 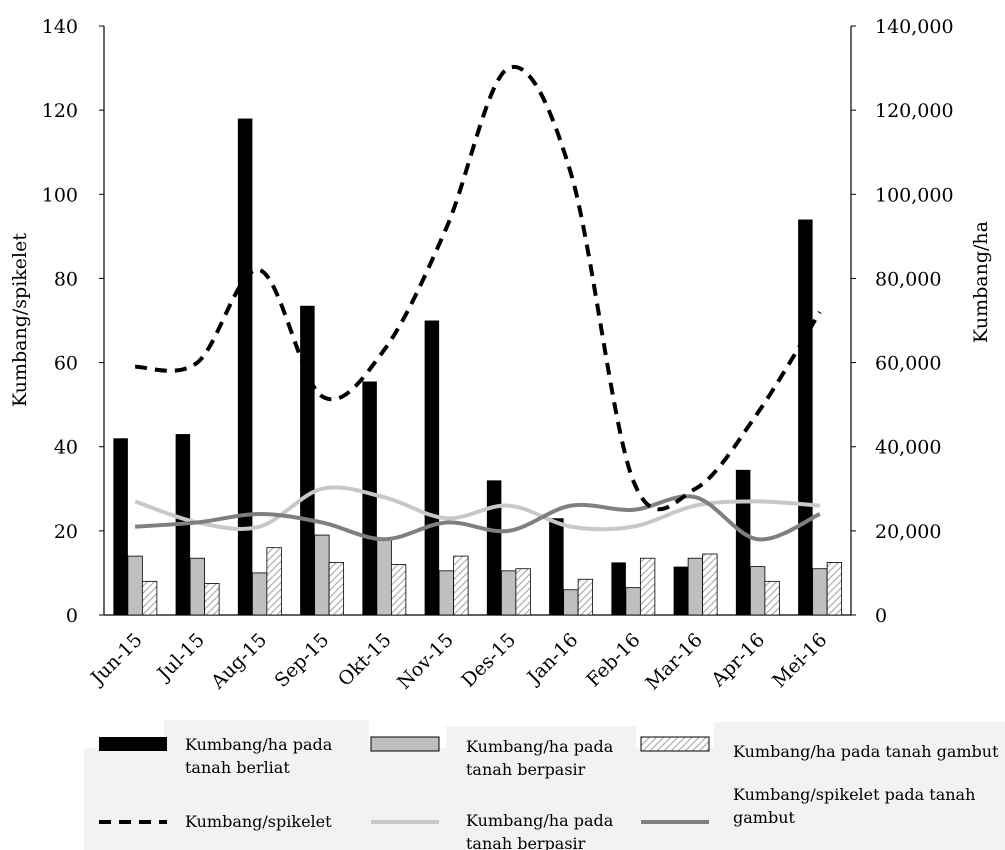 What do you see at coordinates (237, 767) in the screenshot?
I see `legend-label: tanah berliat` at bounding box center [237, 767].